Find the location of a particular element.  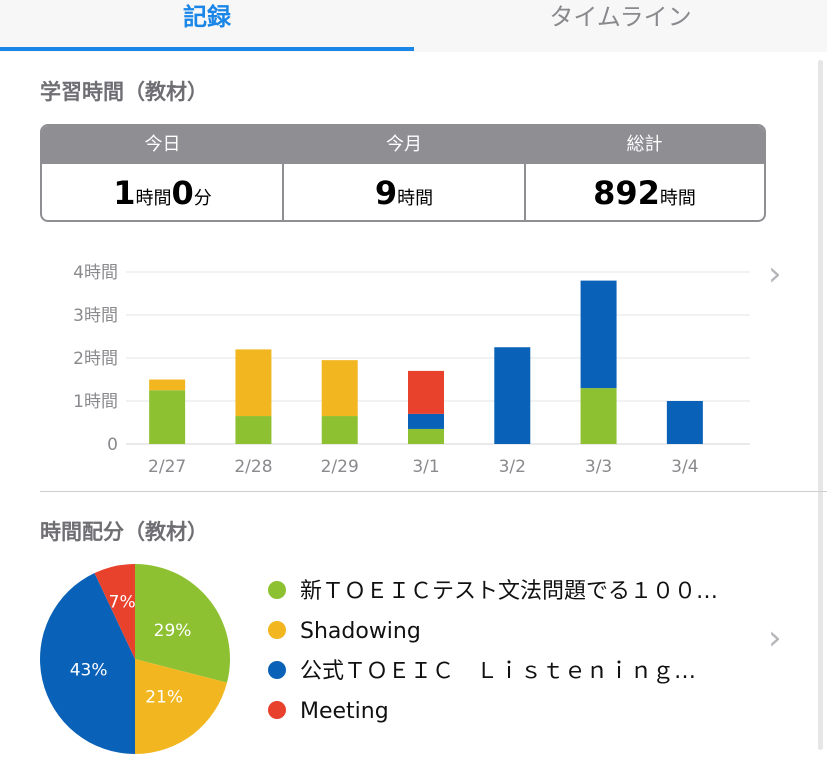

y-tick-label: 2時間 is located at coordinates (95, 359).